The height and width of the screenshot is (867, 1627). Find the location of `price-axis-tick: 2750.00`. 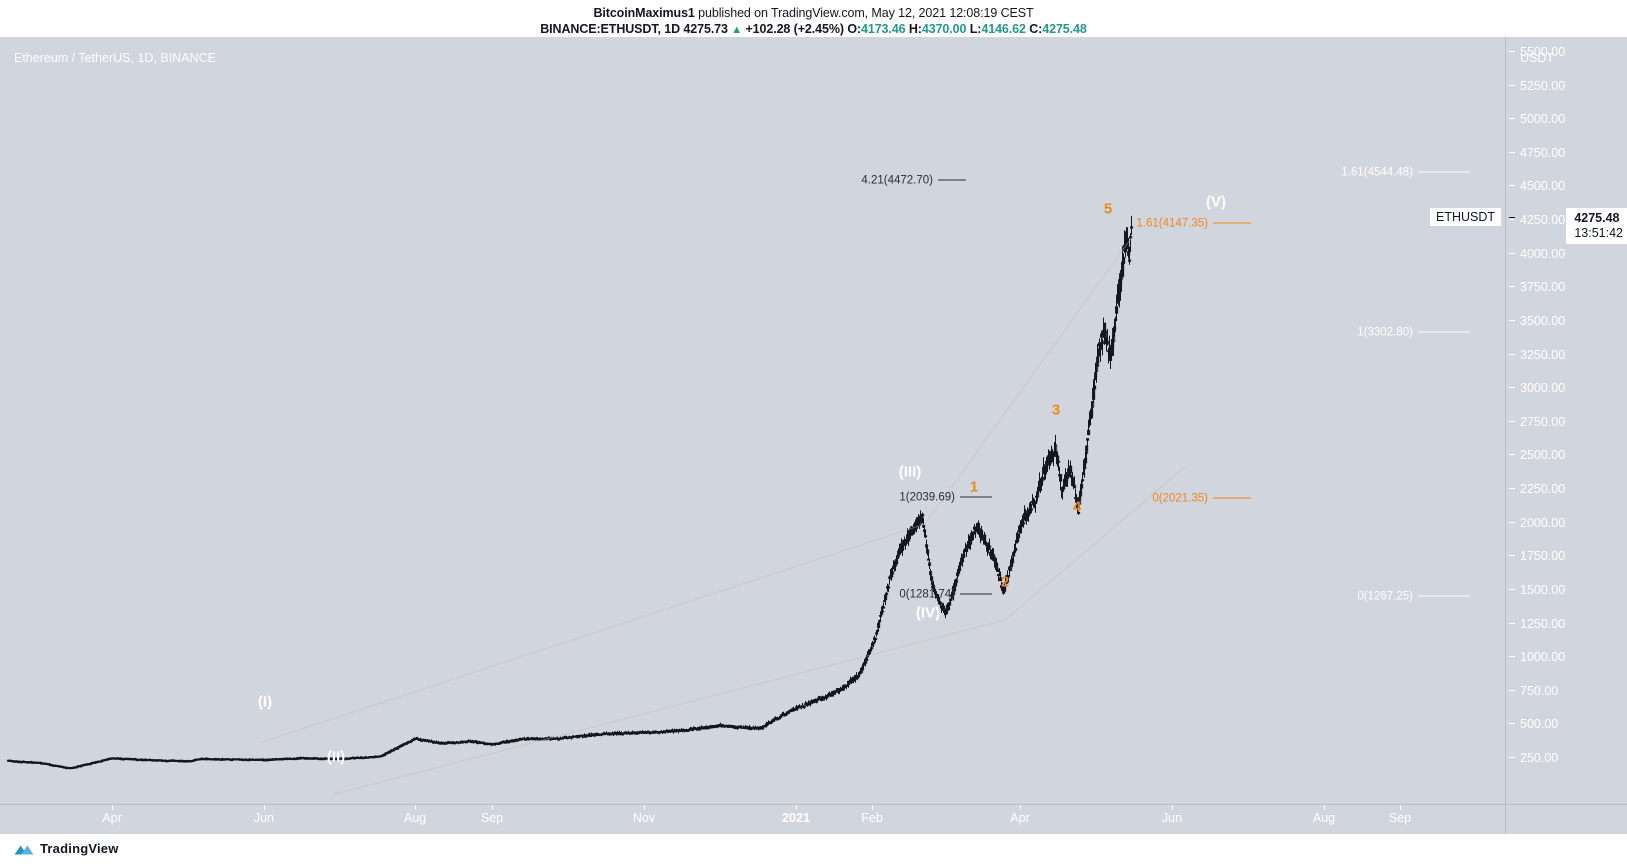

price-axis-tick: 2750.00 is located at coordinates (1566, 422).